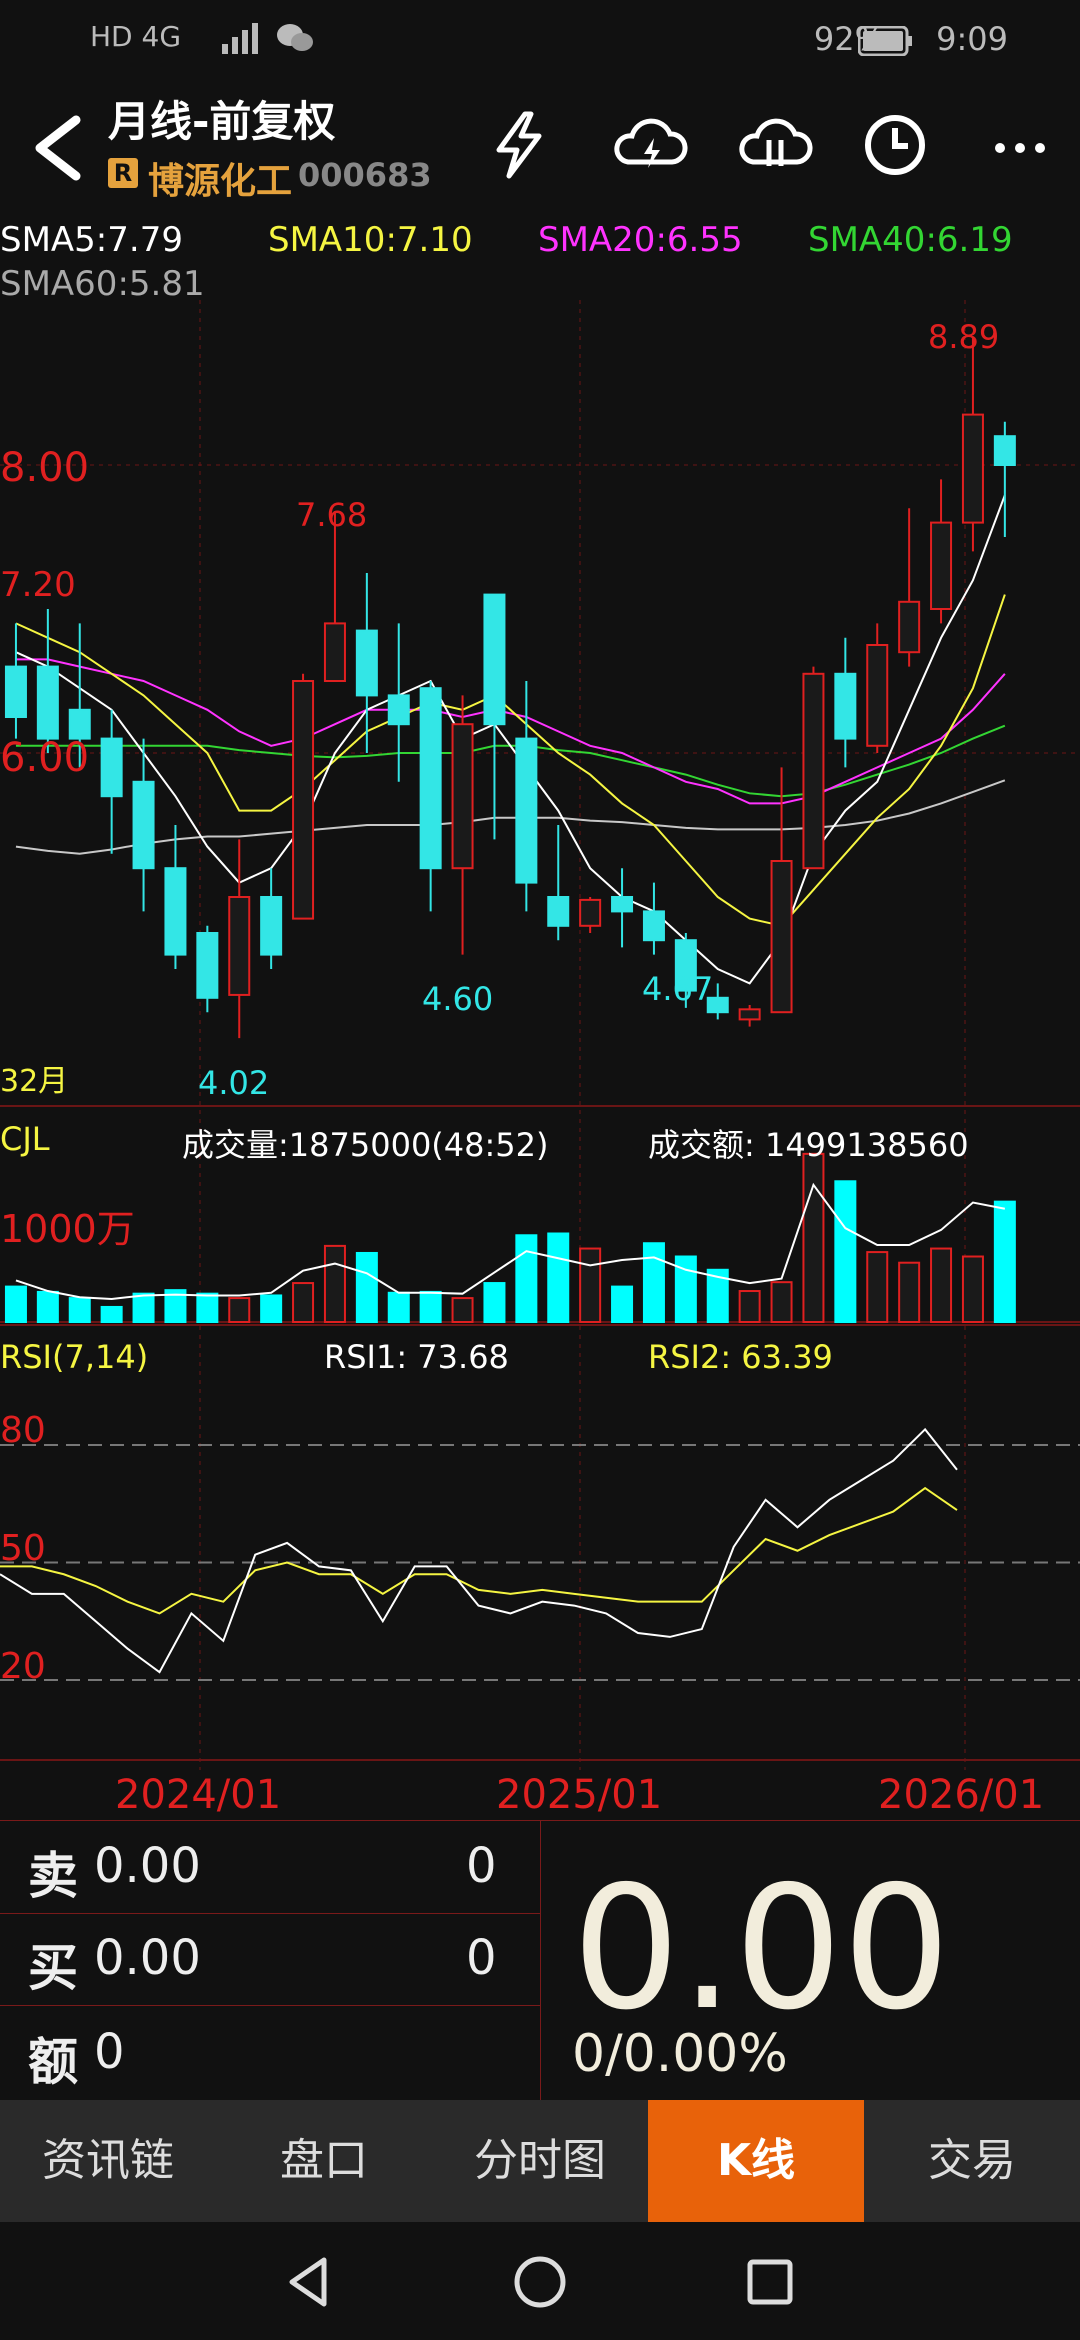 This screenshot has width=1080, height=2340. I want to click on high-label: 7.68, so click(332, 515).